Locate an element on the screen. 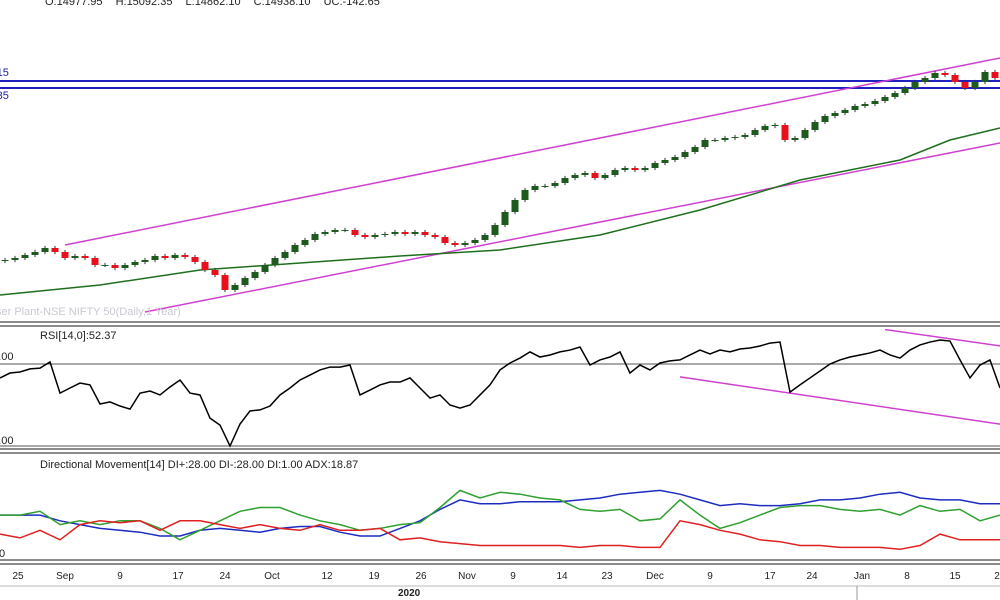  close-value: C:14938.10 is located at coordinates (282, 4).